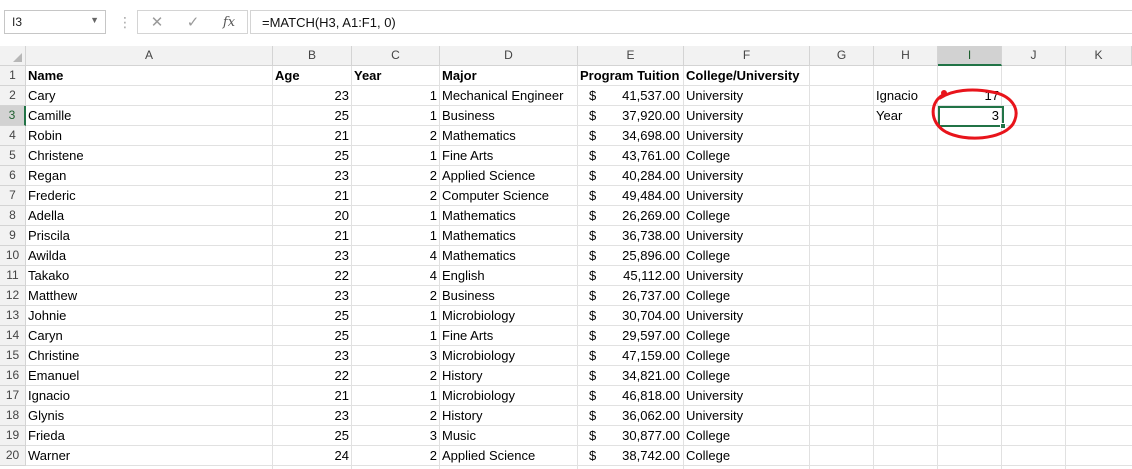  I want to click on tuition-cell: 37,920.00, so click(651, 115).